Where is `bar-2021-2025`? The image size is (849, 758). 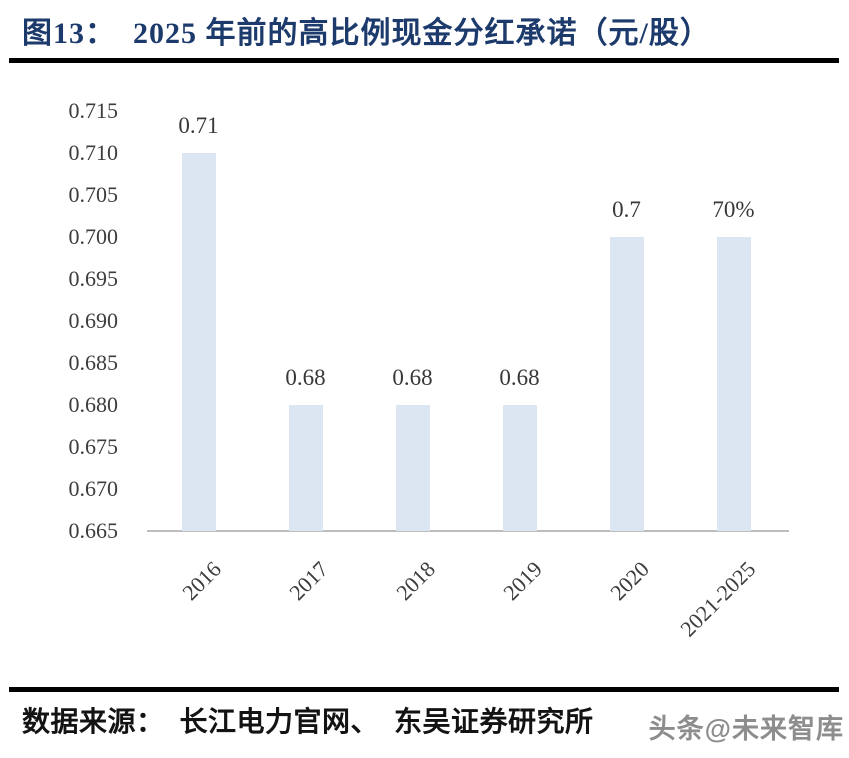 bar-2021-2025 is located at coordinates (733, 384).